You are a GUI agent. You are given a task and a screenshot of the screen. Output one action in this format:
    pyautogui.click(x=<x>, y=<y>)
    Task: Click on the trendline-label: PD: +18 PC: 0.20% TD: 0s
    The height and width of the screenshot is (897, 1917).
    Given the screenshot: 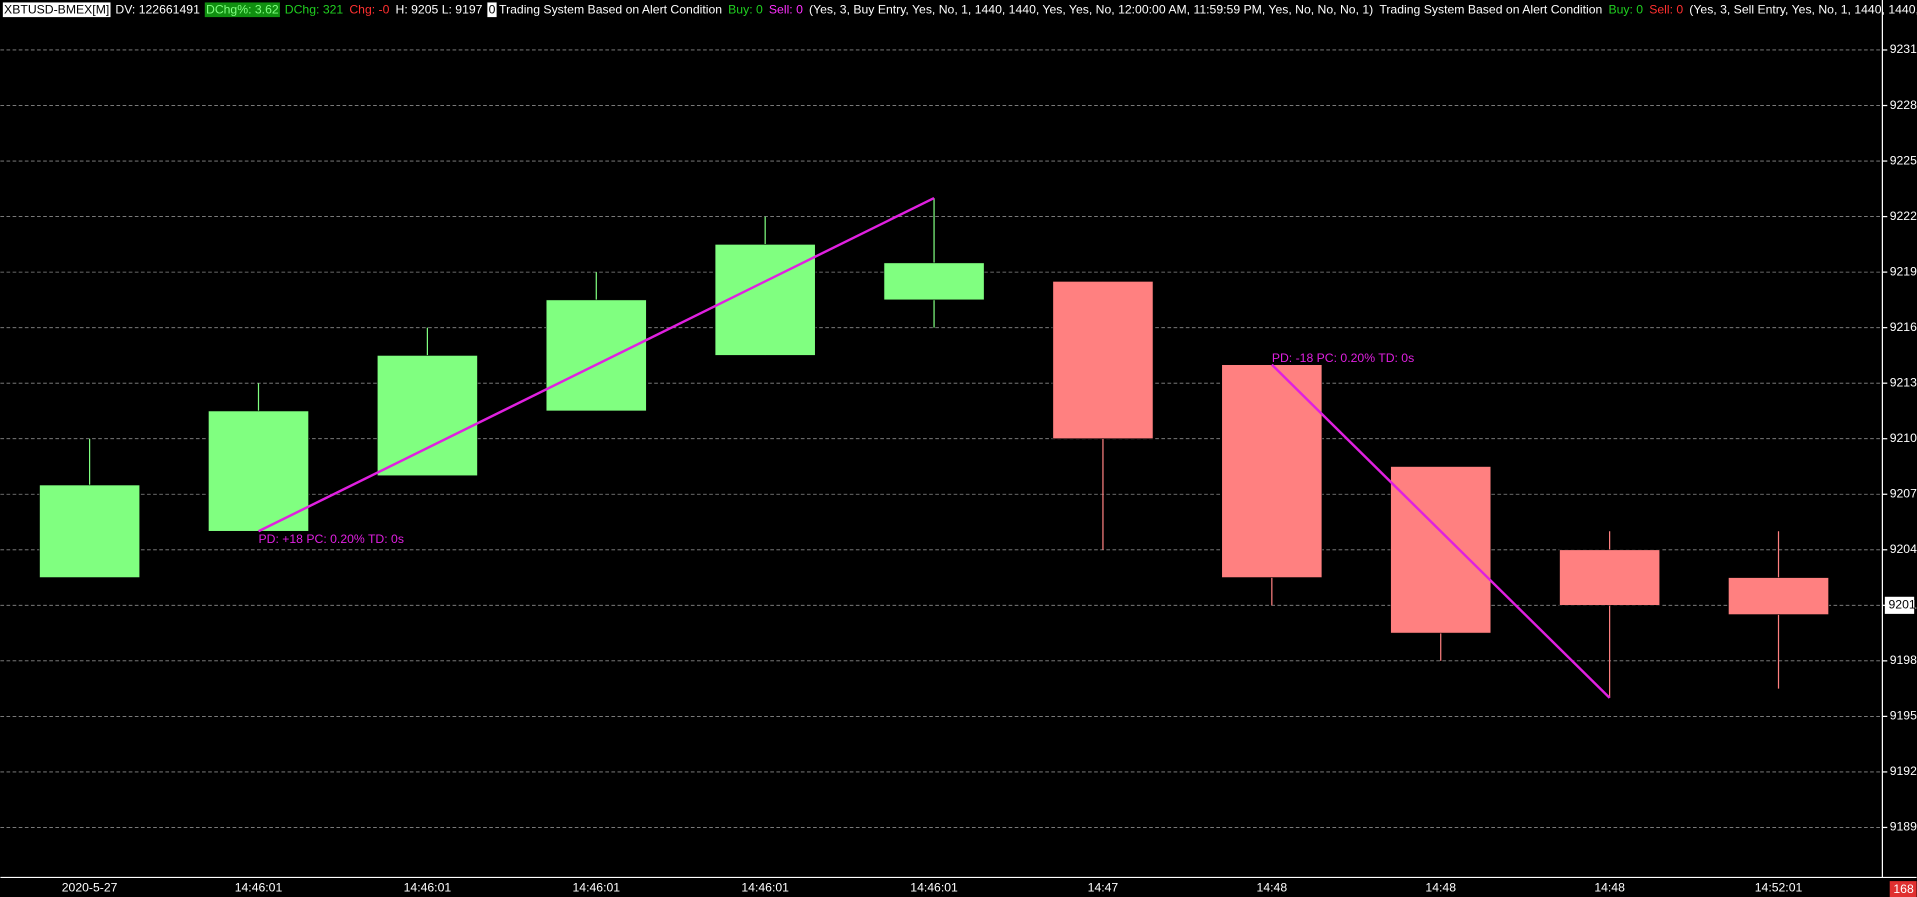 What is the action you would take?
    pyautogui.click(x=330, y=539)
    